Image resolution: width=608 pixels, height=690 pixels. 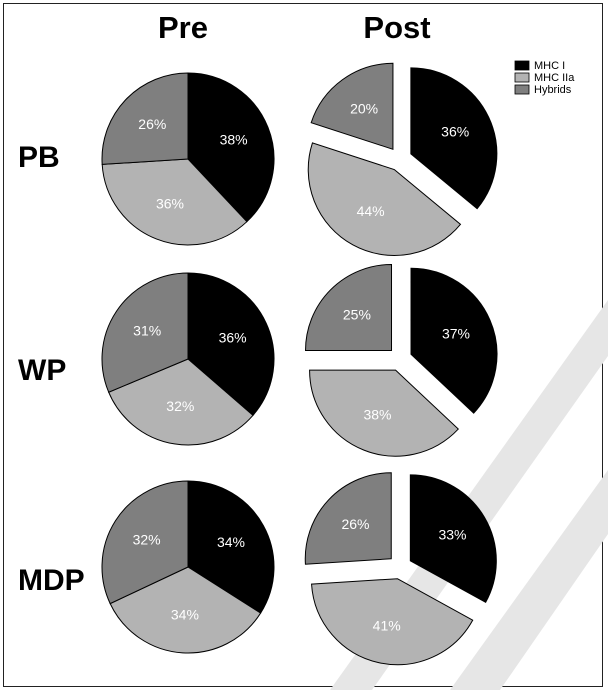 I want to click on pie-slice-pb-post-mhc-i, so click(x=454, y=138).